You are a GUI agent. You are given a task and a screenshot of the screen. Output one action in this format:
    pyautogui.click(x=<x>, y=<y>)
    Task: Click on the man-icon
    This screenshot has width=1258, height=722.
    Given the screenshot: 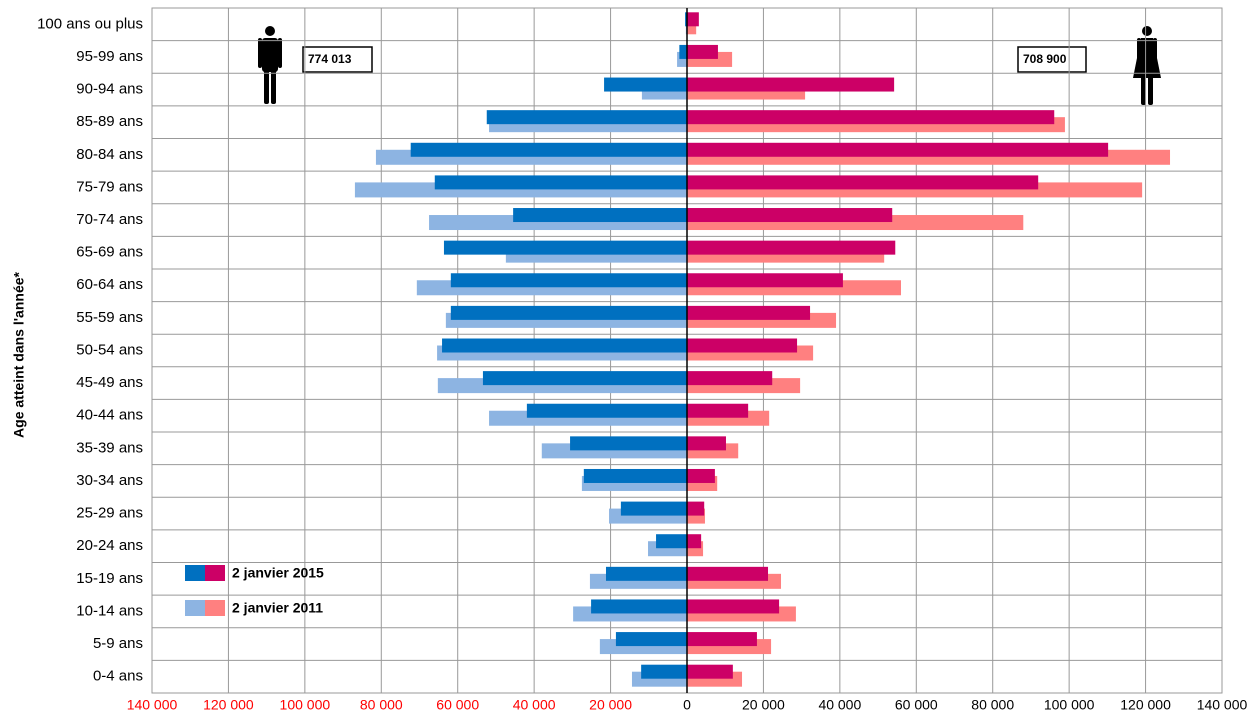 What is the action you would take?
    pyautogui.click(x=270, y=65)
    